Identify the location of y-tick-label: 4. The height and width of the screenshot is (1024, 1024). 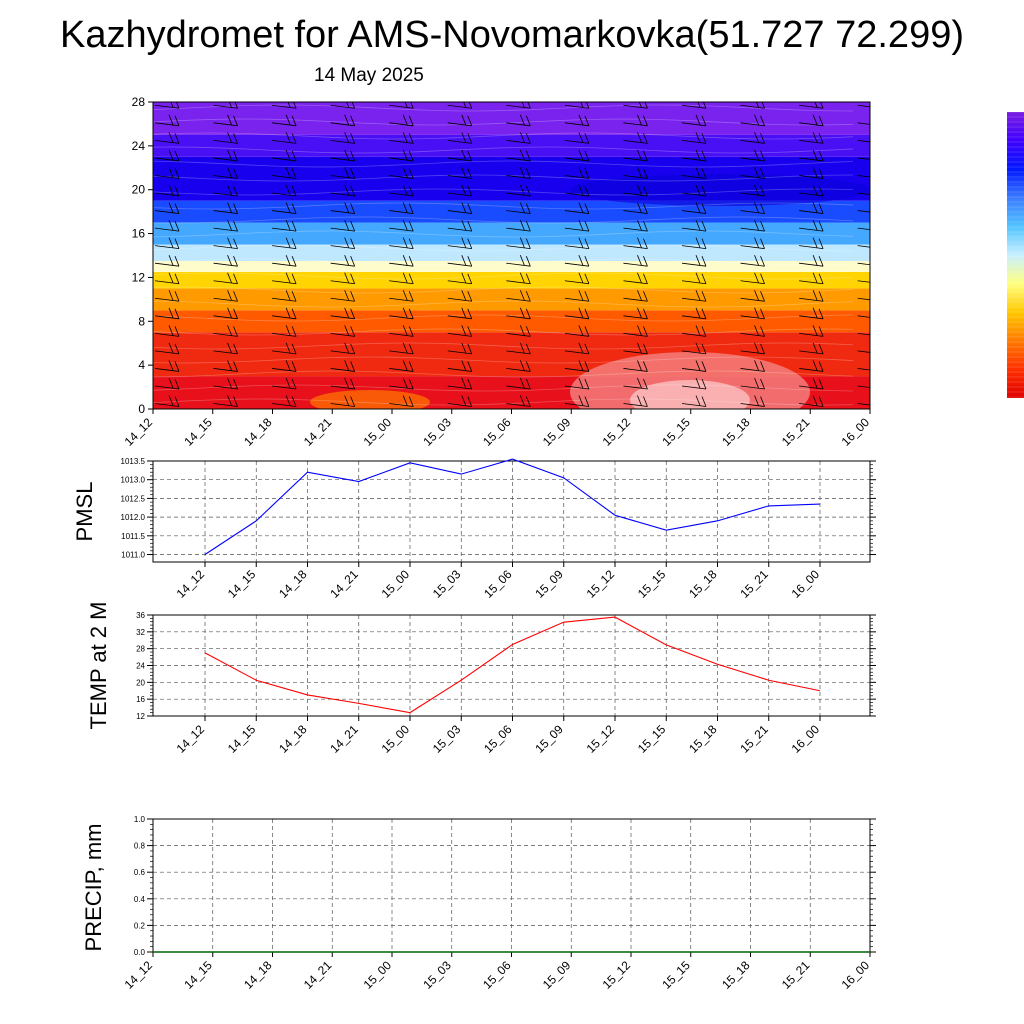
(141, 365).